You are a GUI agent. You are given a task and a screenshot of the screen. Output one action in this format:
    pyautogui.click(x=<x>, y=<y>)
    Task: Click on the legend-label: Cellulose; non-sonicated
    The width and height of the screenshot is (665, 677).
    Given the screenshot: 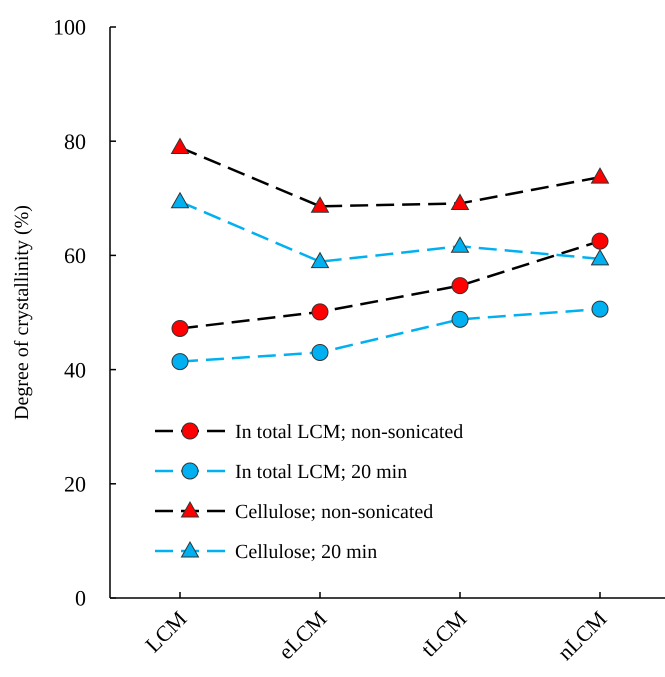 What is the action you would take?
    pyautogui.click(x=334, y=512)
    